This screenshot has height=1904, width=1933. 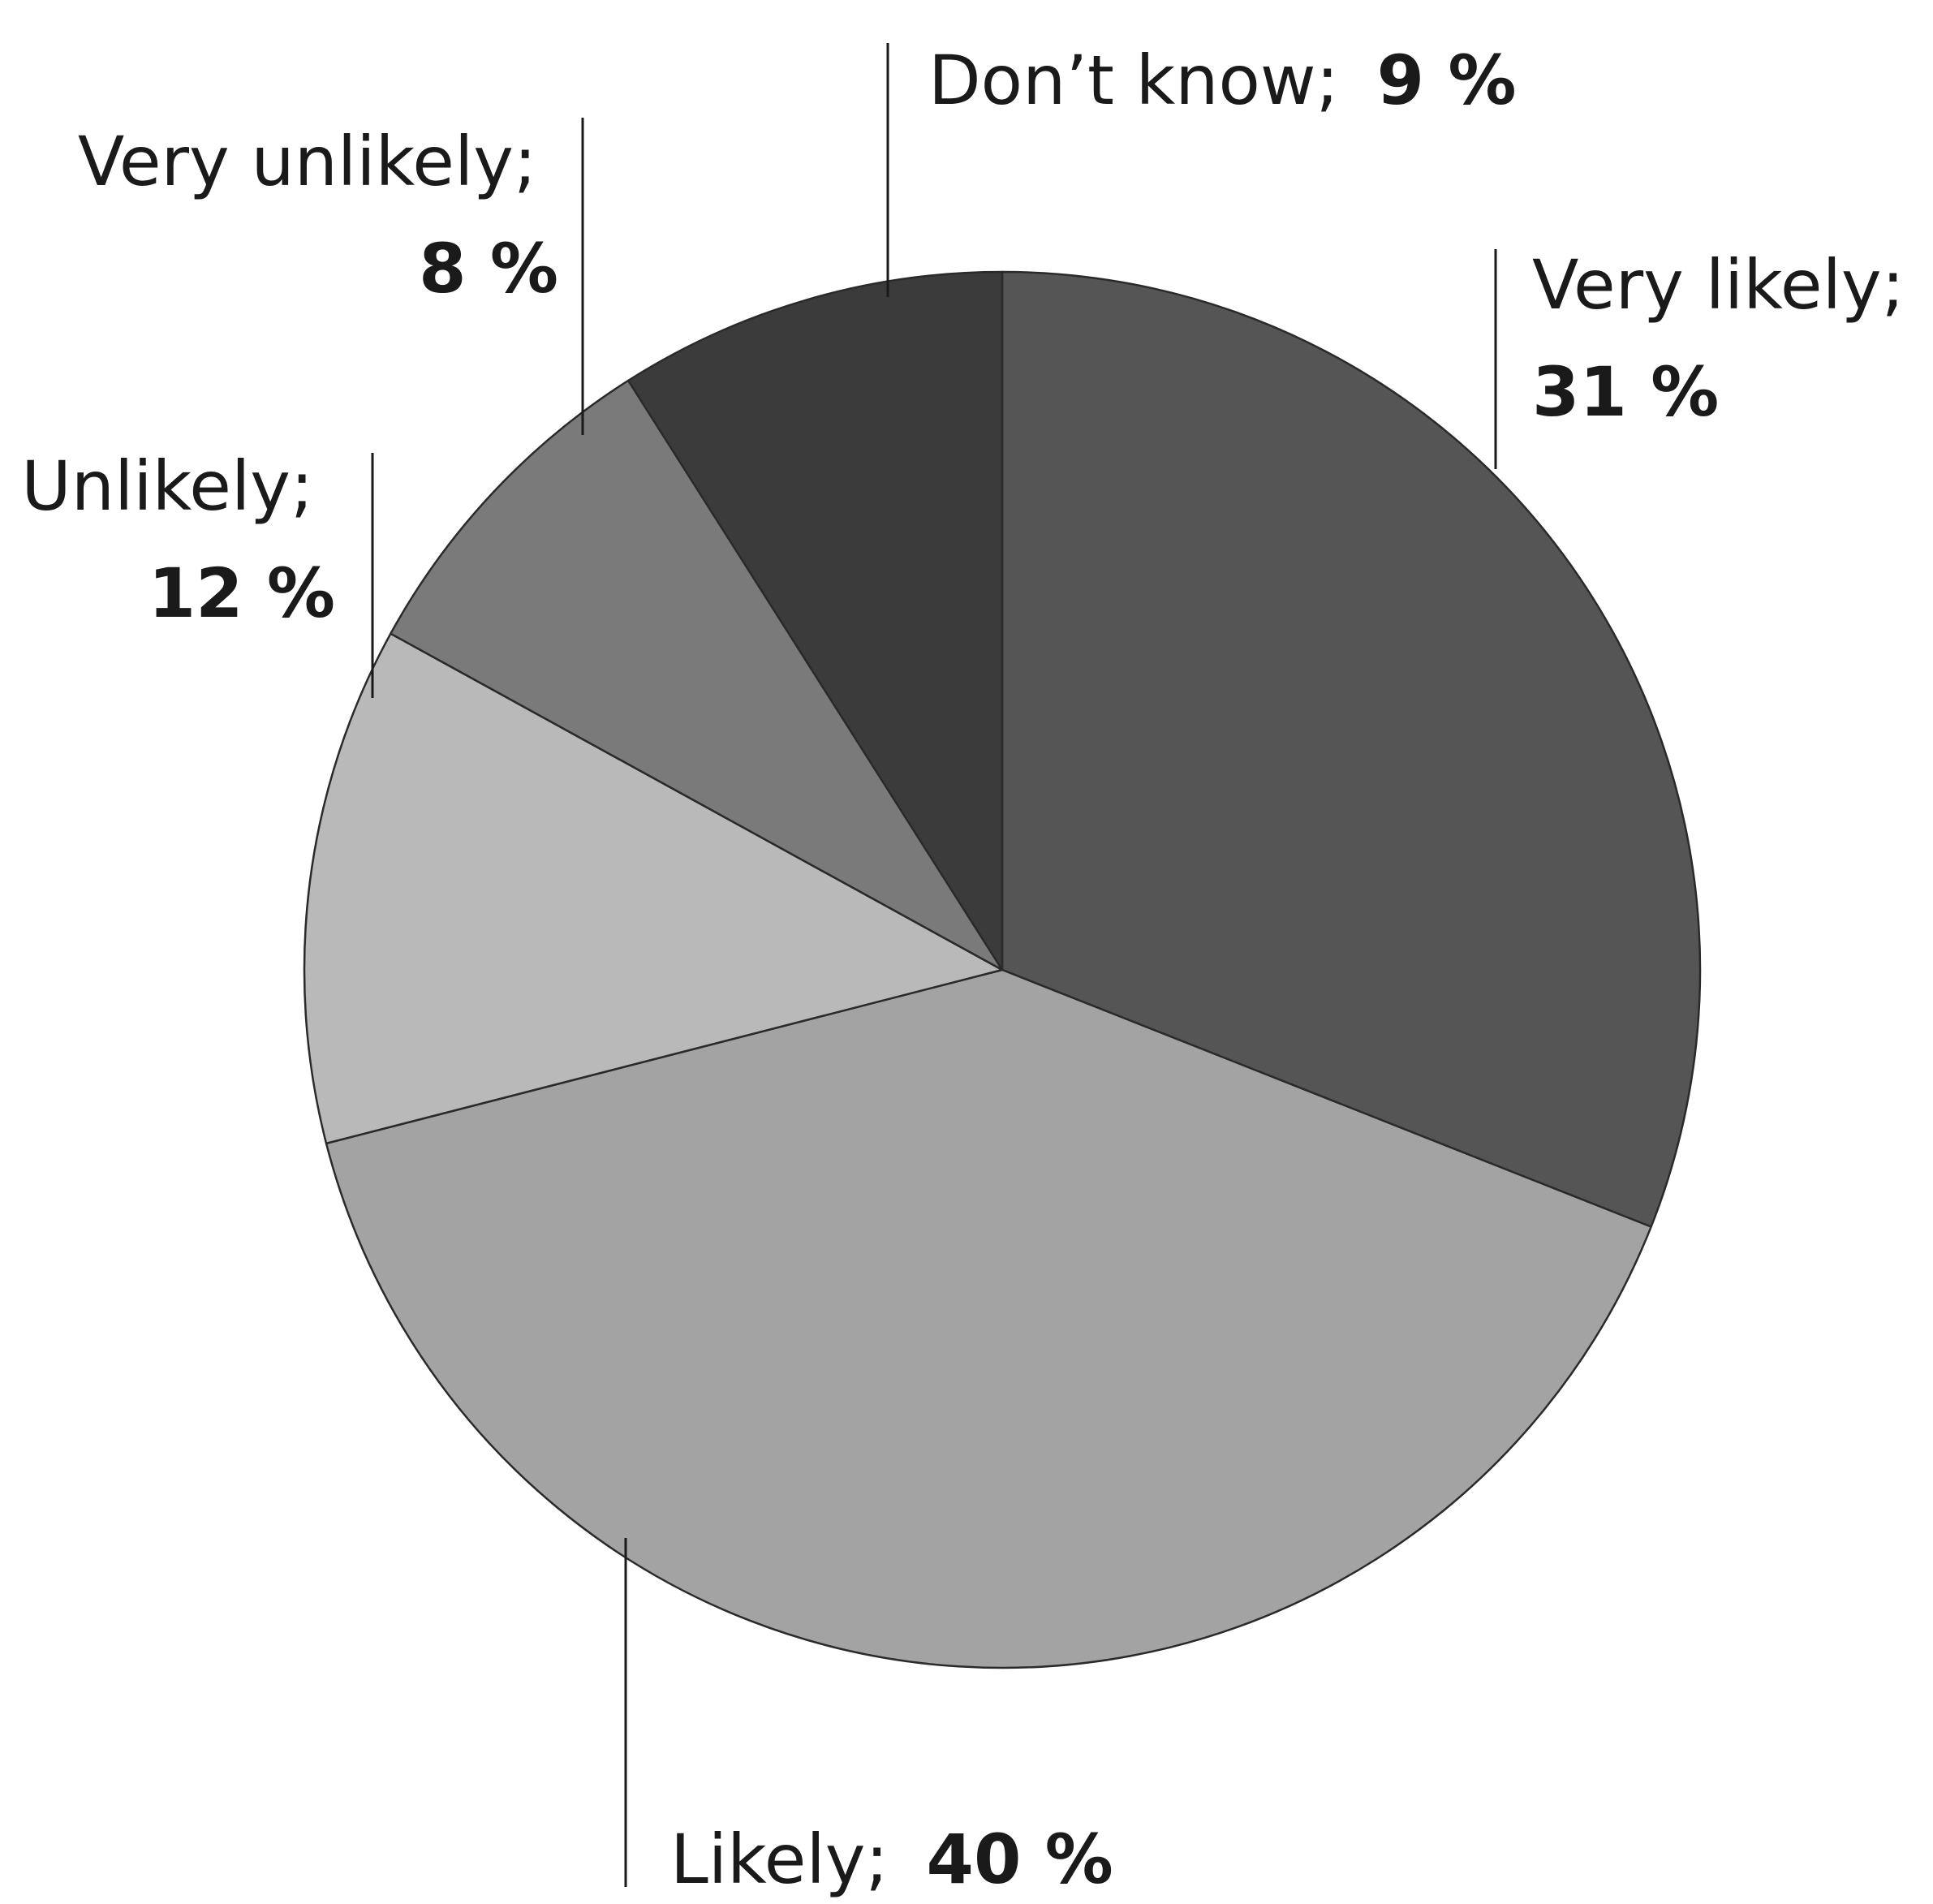 I want to click on label-very-likely: Very likely; 31 %, so click(x=1729, y=339).